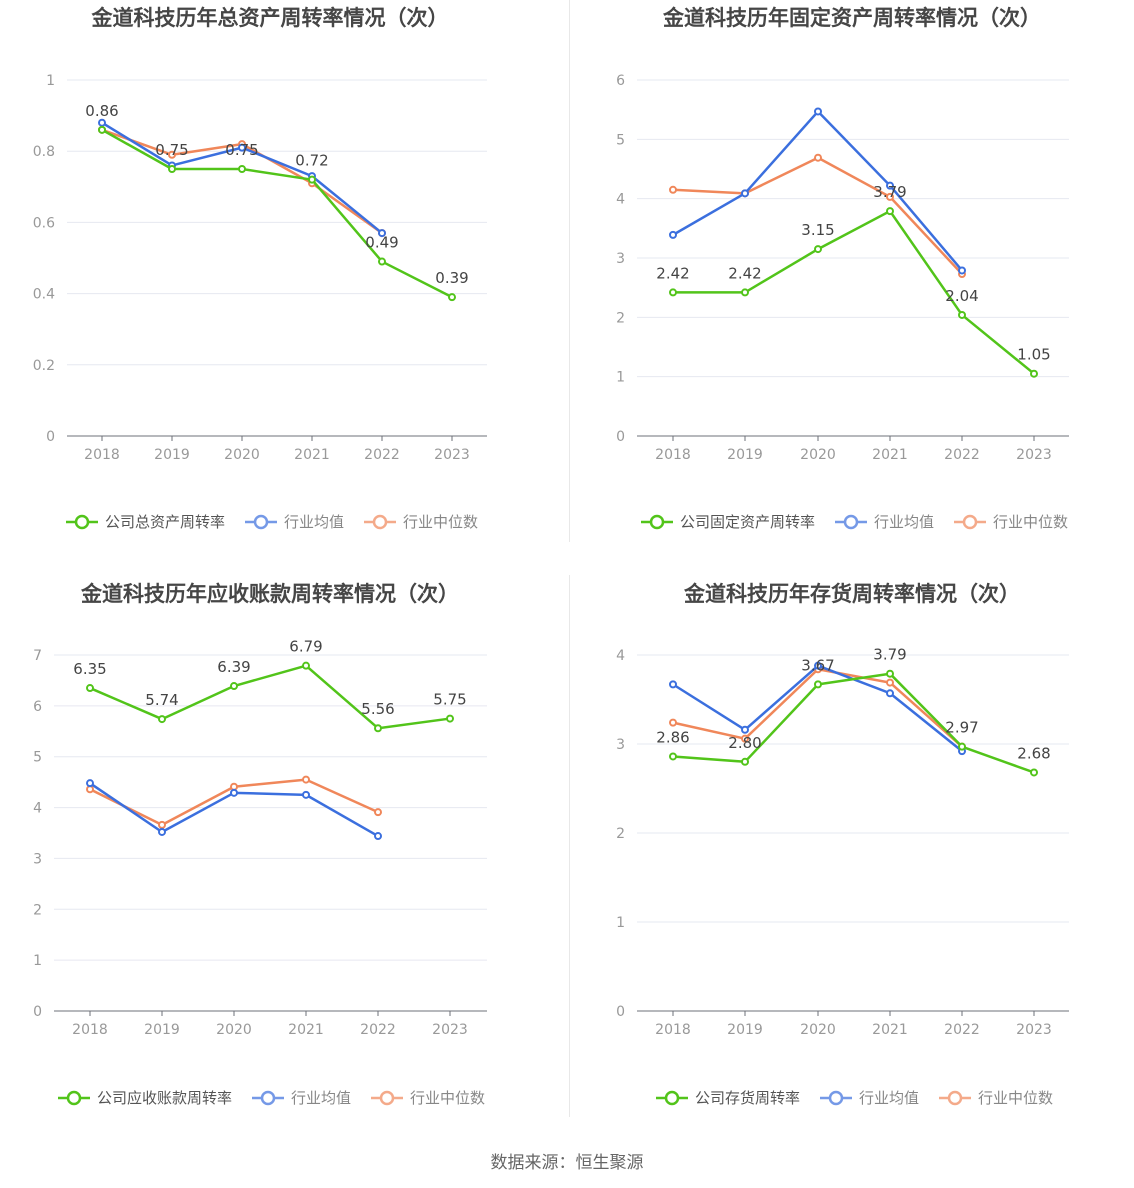  Describe the element at coordinates (569, 846) in the screenshot. I see `panel-divider-bottom` at that location.